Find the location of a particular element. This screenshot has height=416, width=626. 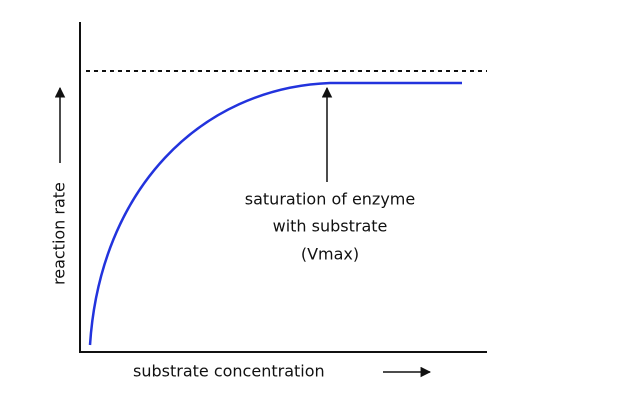

x-axis-label: substrate concentration is located at coordinates (229, 371).